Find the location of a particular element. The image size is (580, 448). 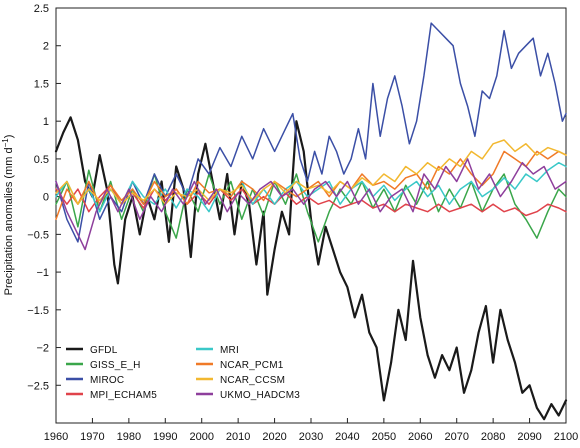

y-axis-label: Precipitation anomalies (mm d−1) is located at coordinates (8, 215).